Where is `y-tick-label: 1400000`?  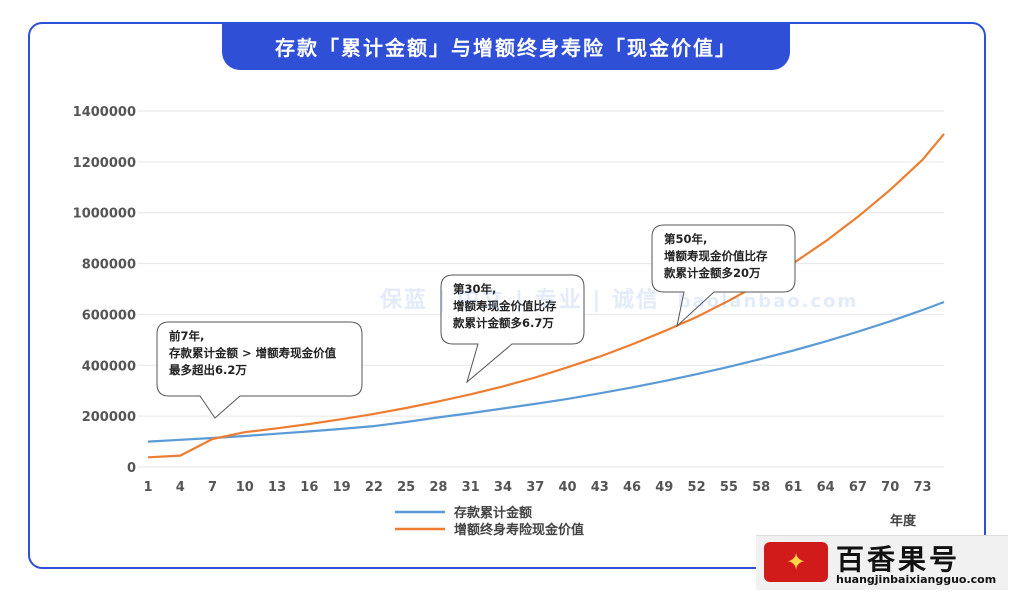
y-tick-label: 1400000 is located at coordinates (104, 112).